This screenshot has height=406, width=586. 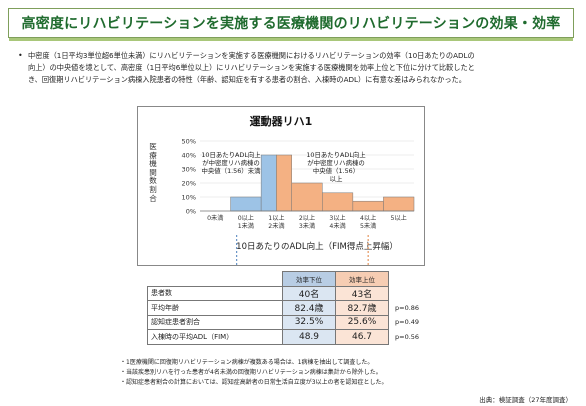 I want to click on y-tick-label: 40%, so click(x=189, y=156).